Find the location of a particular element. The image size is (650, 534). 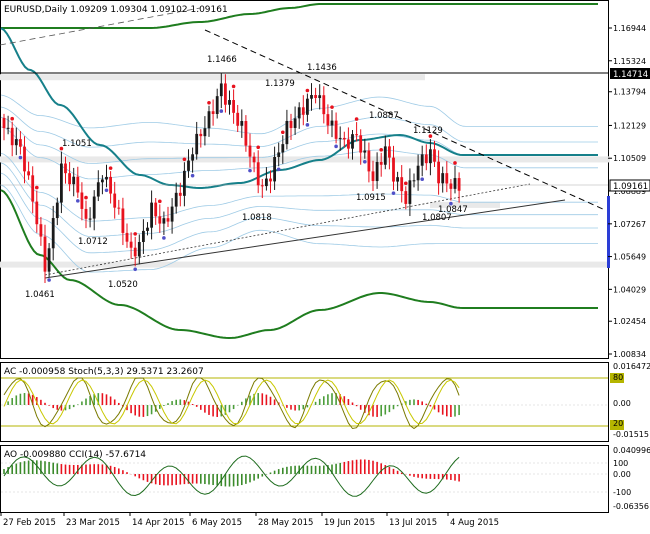

price-tick-label: 1.00834 is located at coordinates (629, 354).